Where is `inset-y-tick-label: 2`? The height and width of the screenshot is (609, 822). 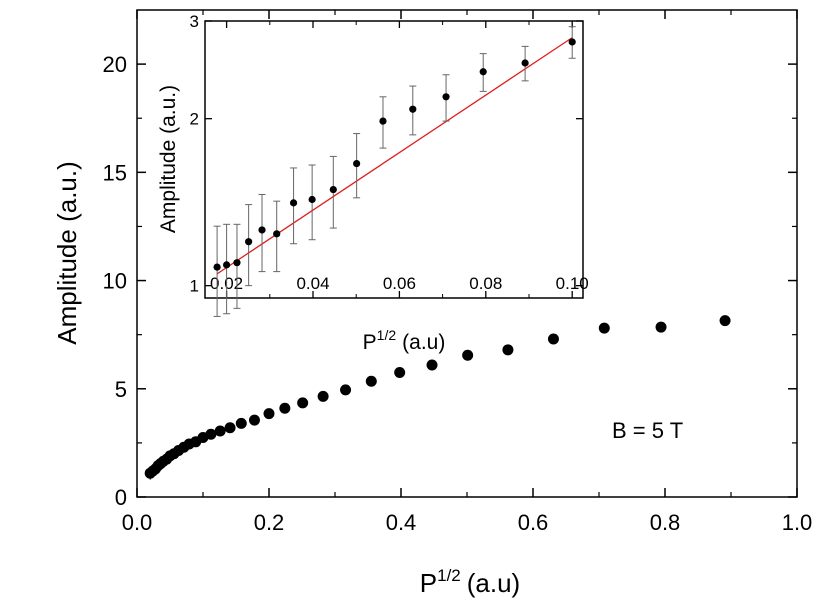
inset-y-tick-label: 2 is located at coordinates (194, 119).